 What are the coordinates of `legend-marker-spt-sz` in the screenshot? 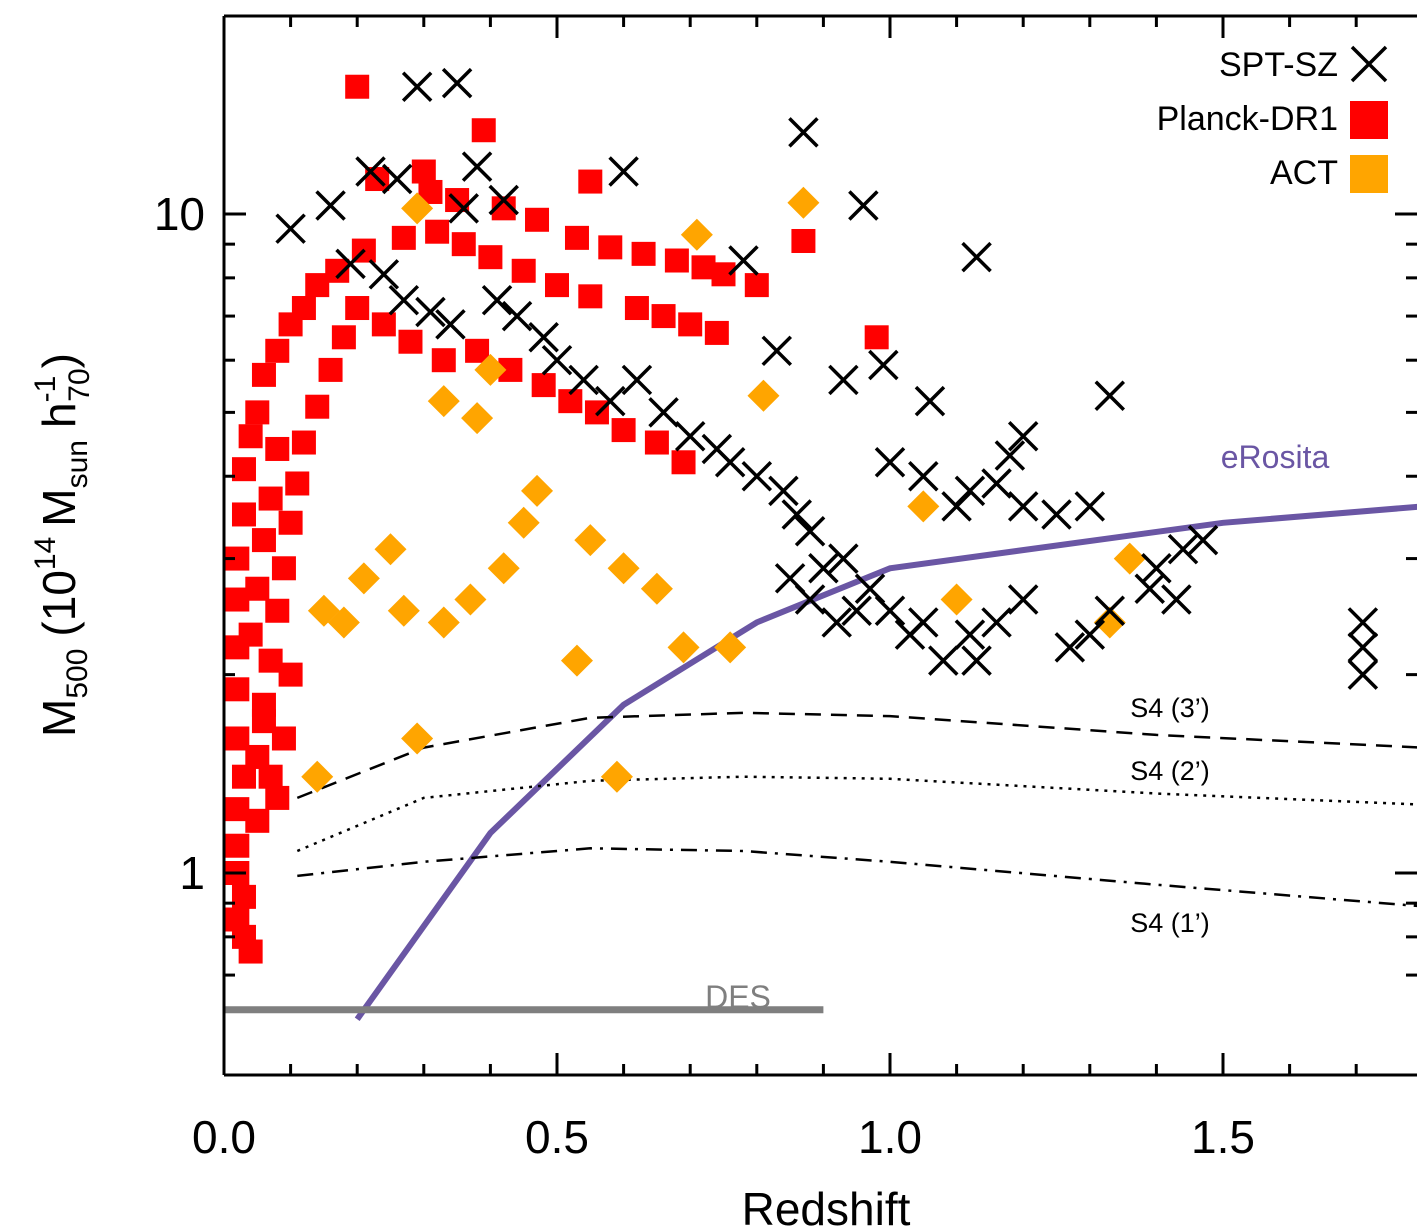 It's located at (1369, 64).